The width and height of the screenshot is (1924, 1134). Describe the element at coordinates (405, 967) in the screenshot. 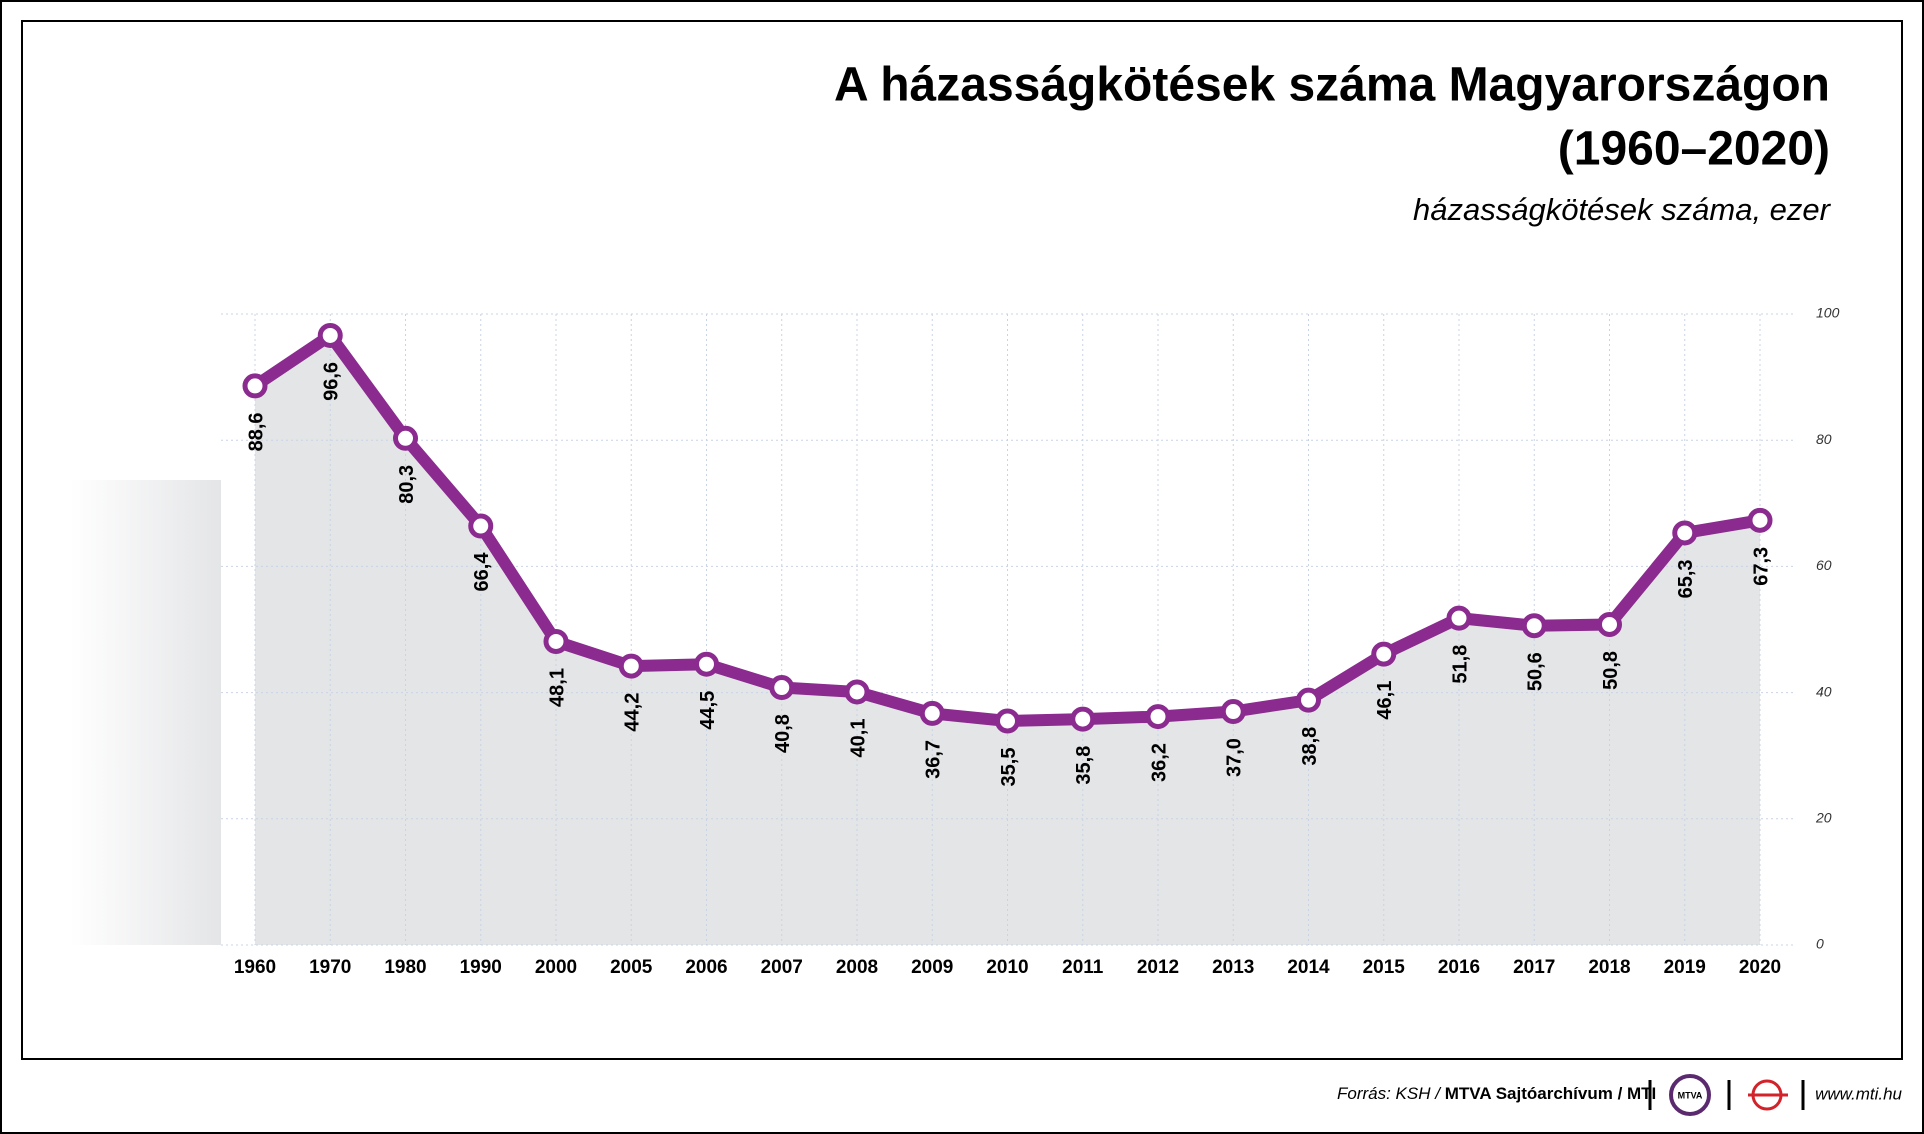

I see `x-tick-label: 1980` at that location.